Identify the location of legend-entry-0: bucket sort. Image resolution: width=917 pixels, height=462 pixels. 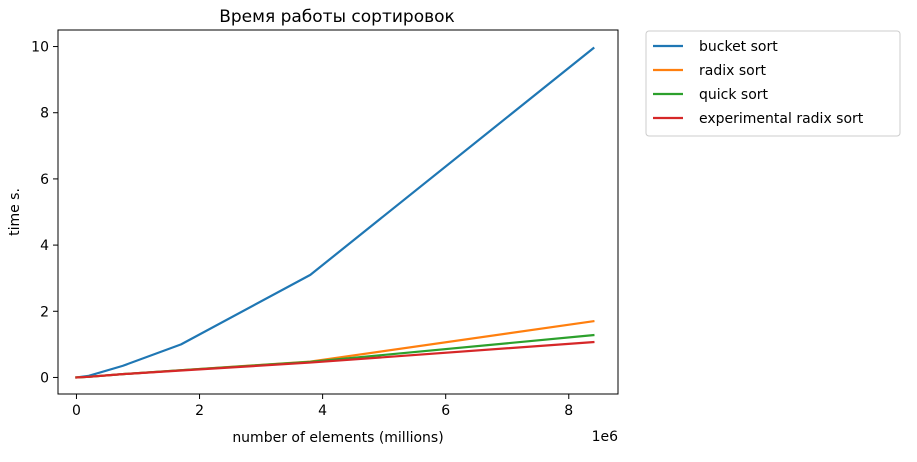
(738, 47).